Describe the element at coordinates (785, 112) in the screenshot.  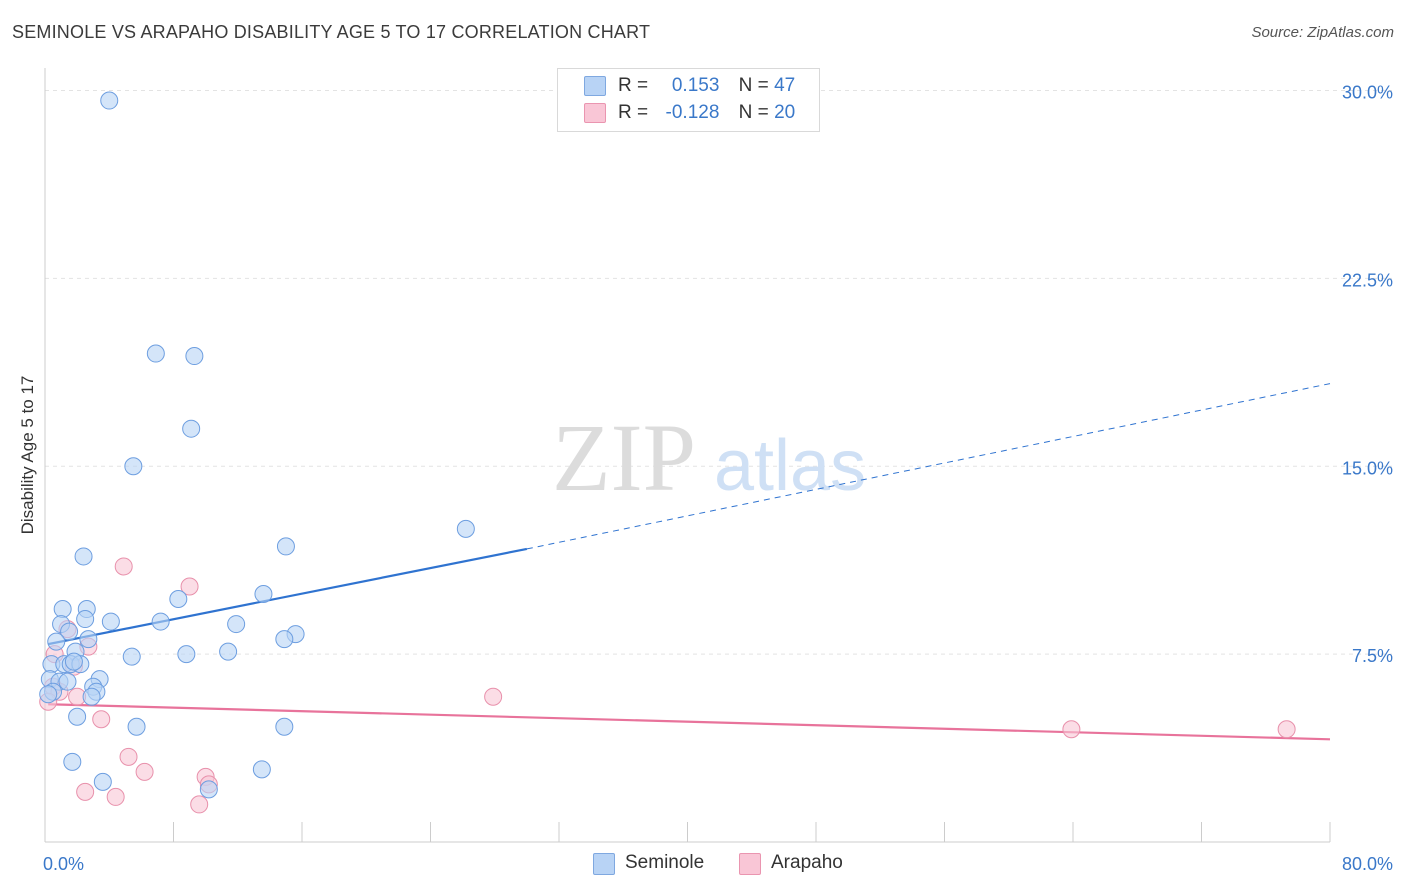
I see `n-value: 20` at that location.